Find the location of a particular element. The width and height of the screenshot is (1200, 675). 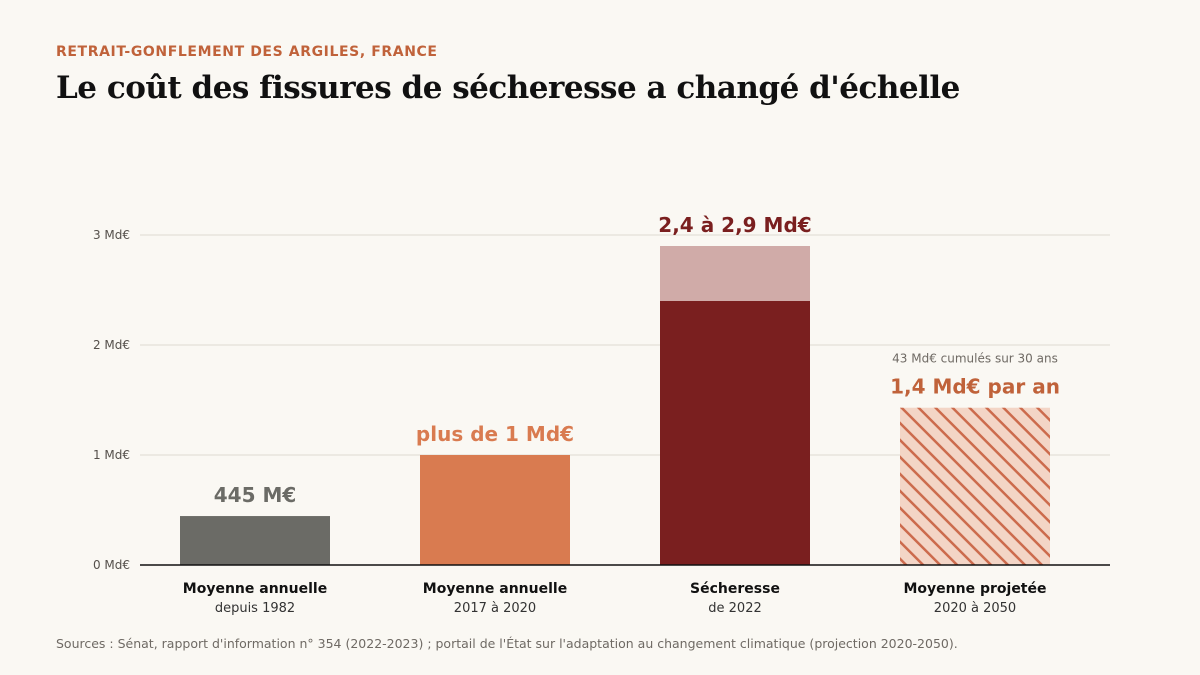

category-sublabel: depuis 1982 is located at coordinates (255, 608).